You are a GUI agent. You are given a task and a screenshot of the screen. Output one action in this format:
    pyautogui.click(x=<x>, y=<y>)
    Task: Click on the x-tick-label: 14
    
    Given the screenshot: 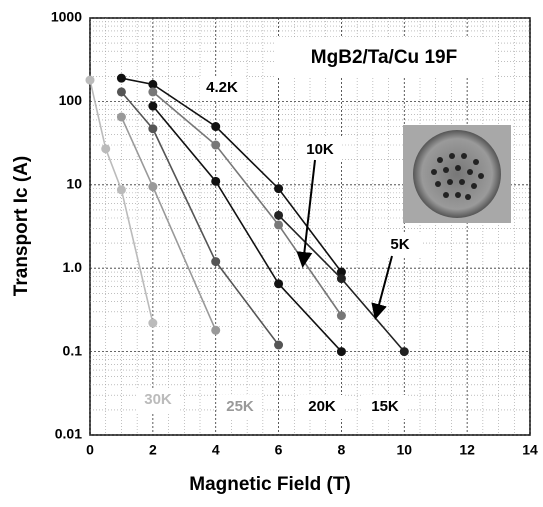 What is the action you would take?
    pyautogui.click(x=530, y=450)
    